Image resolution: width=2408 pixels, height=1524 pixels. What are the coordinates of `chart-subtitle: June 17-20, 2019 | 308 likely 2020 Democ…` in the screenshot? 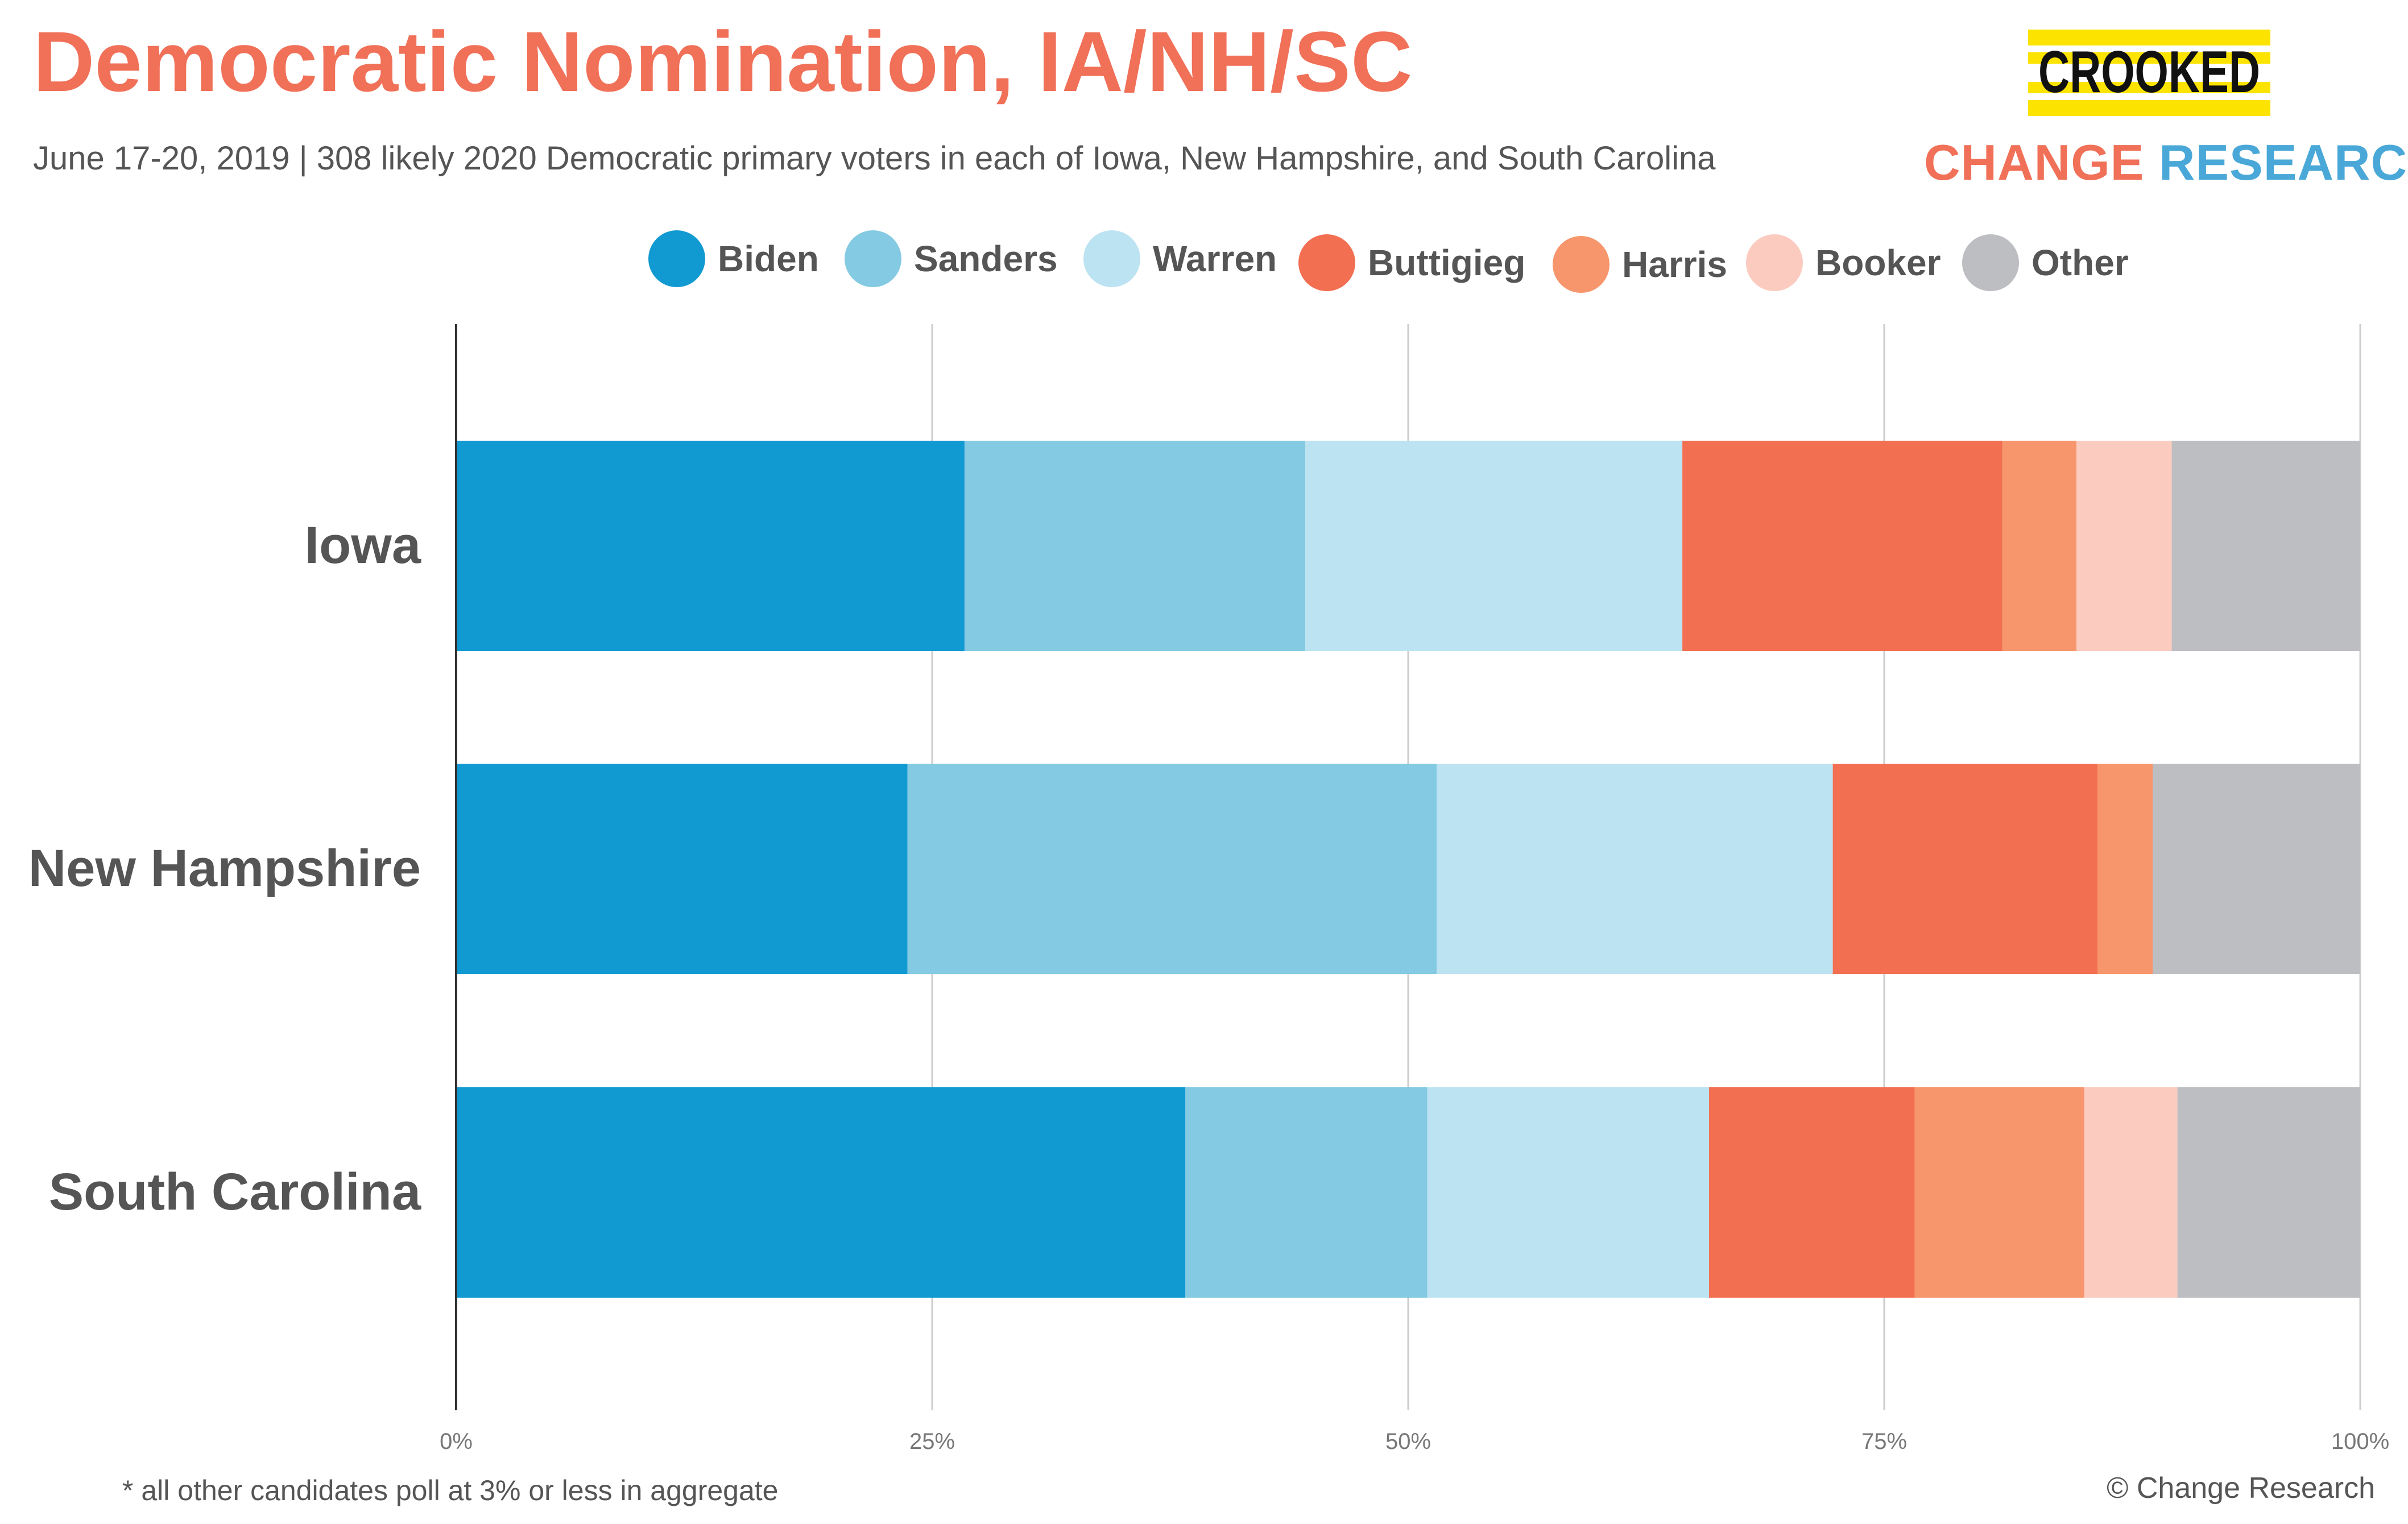 It's located at (874, 159).